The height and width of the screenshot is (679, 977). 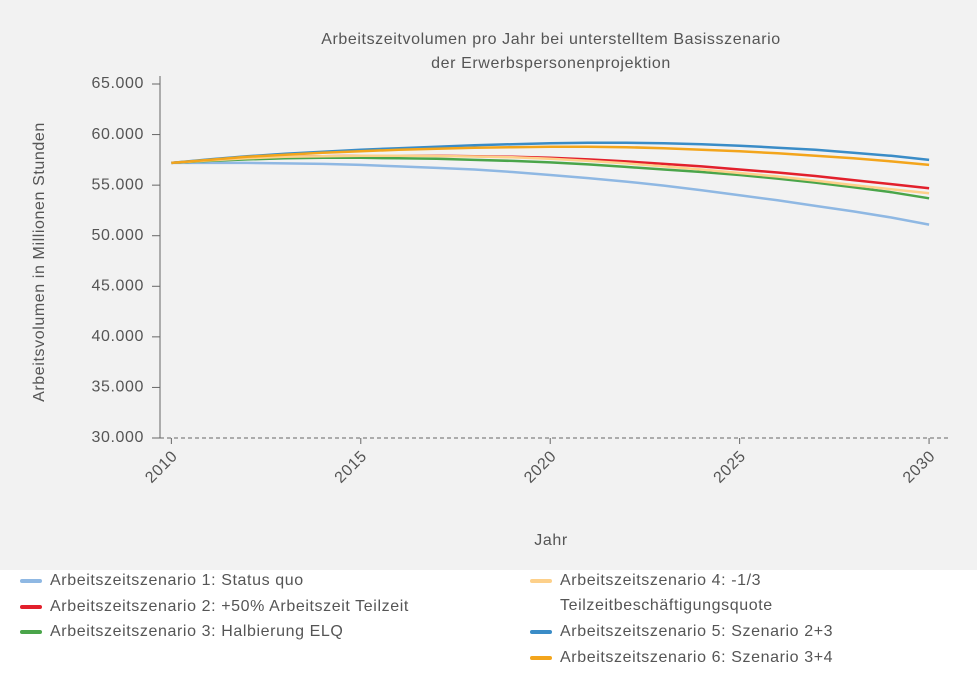 I want to click on y-tick-label: 55.000, so click(x=117, y=184).